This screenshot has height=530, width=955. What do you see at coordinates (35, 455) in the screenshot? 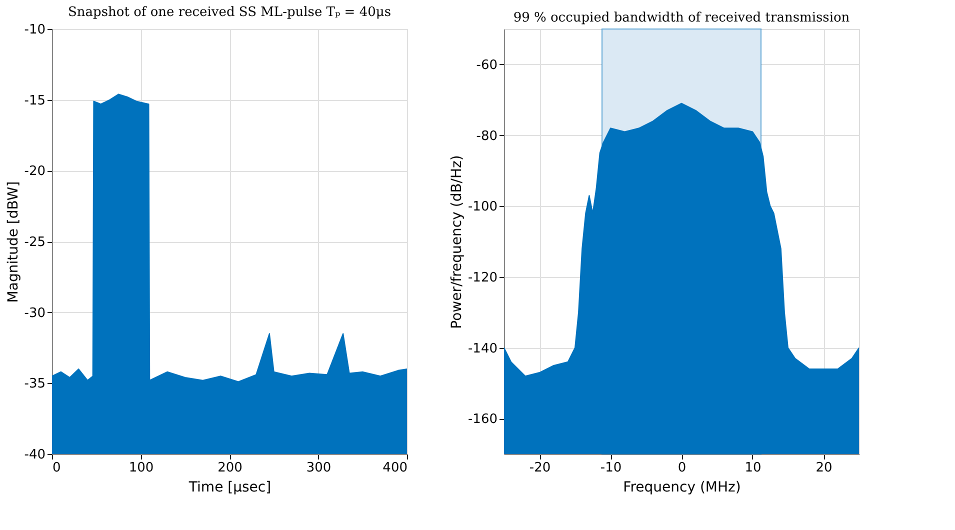
I see `y-tick-label: -40` at bounding box center [35, 455].